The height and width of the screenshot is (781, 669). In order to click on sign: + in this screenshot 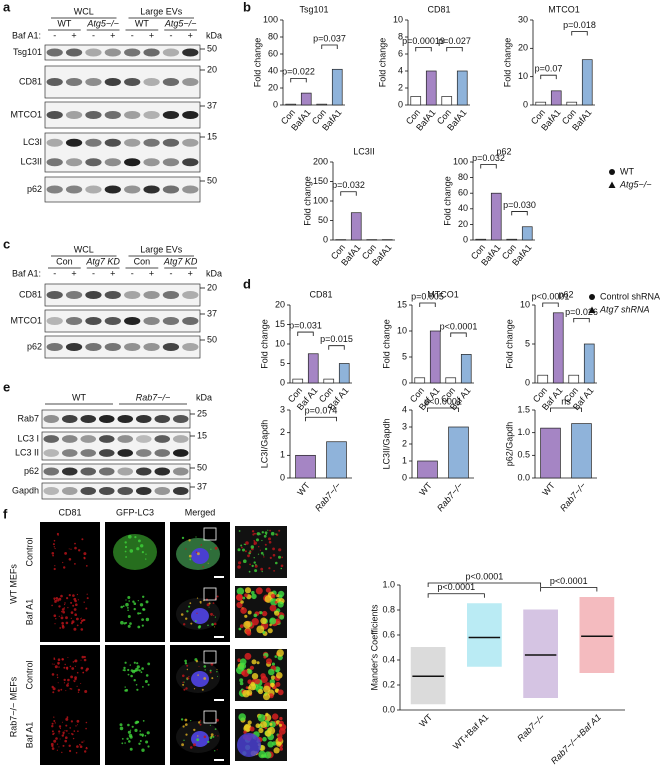, I will do `click(112, 273)`.